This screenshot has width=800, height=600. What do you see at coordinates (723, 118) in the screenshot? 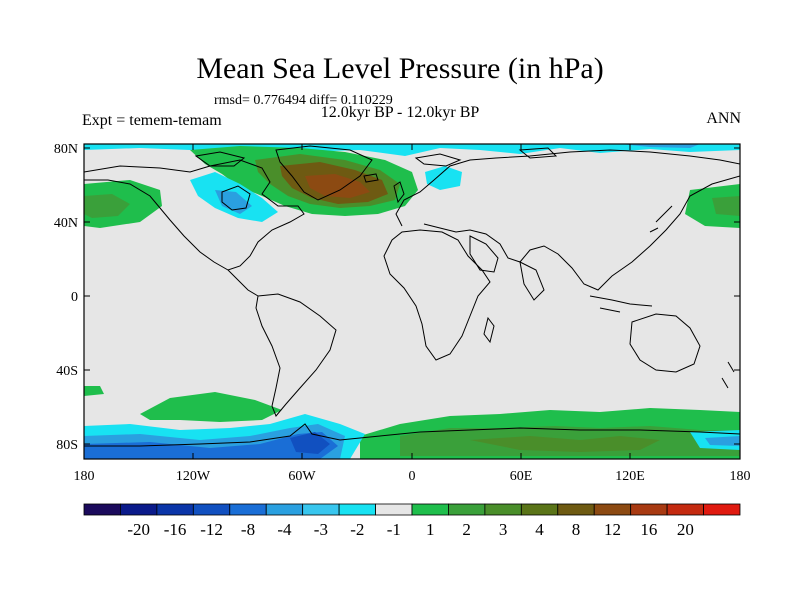
I see `season-label: ANN` at bounding box center [723, 118].